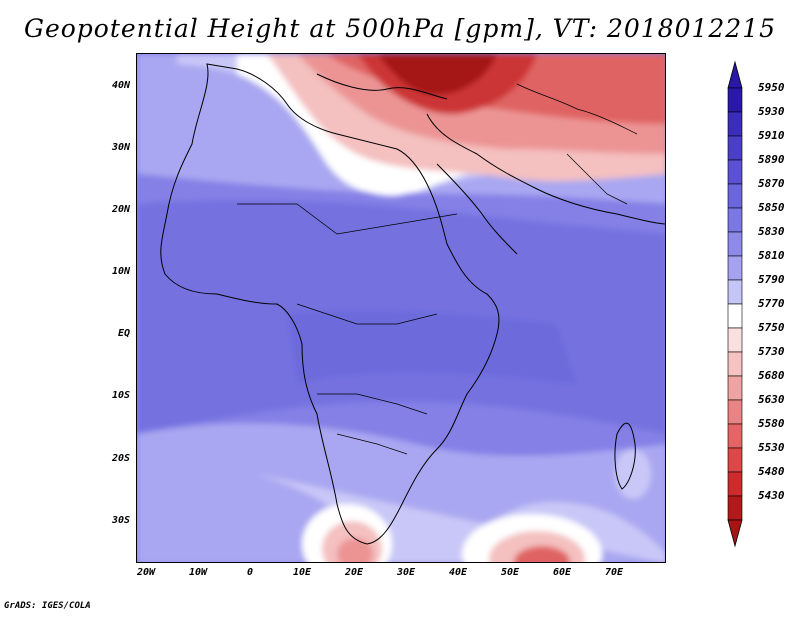 The image size is (800, 618). Describe the element at coordinates (577, 109) in the screenshot. I see `asia-borders` at that location.